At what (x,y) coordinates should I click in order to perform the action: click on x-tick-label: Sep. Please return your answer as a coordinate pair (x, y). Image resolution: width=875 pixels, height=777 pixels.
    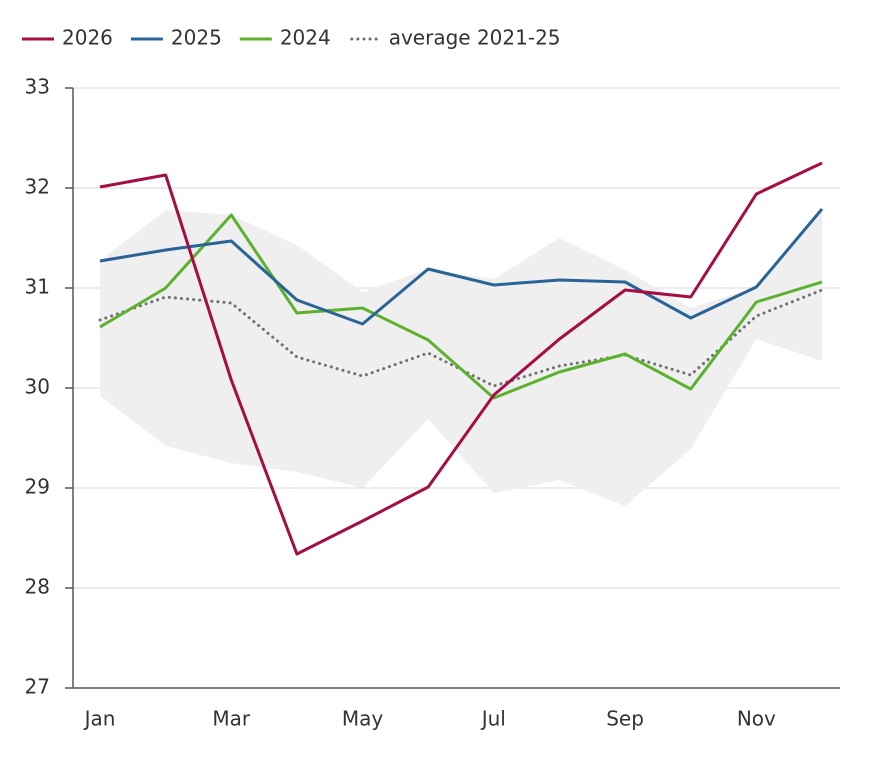
    Looking at the image, I should click on (625, 719).